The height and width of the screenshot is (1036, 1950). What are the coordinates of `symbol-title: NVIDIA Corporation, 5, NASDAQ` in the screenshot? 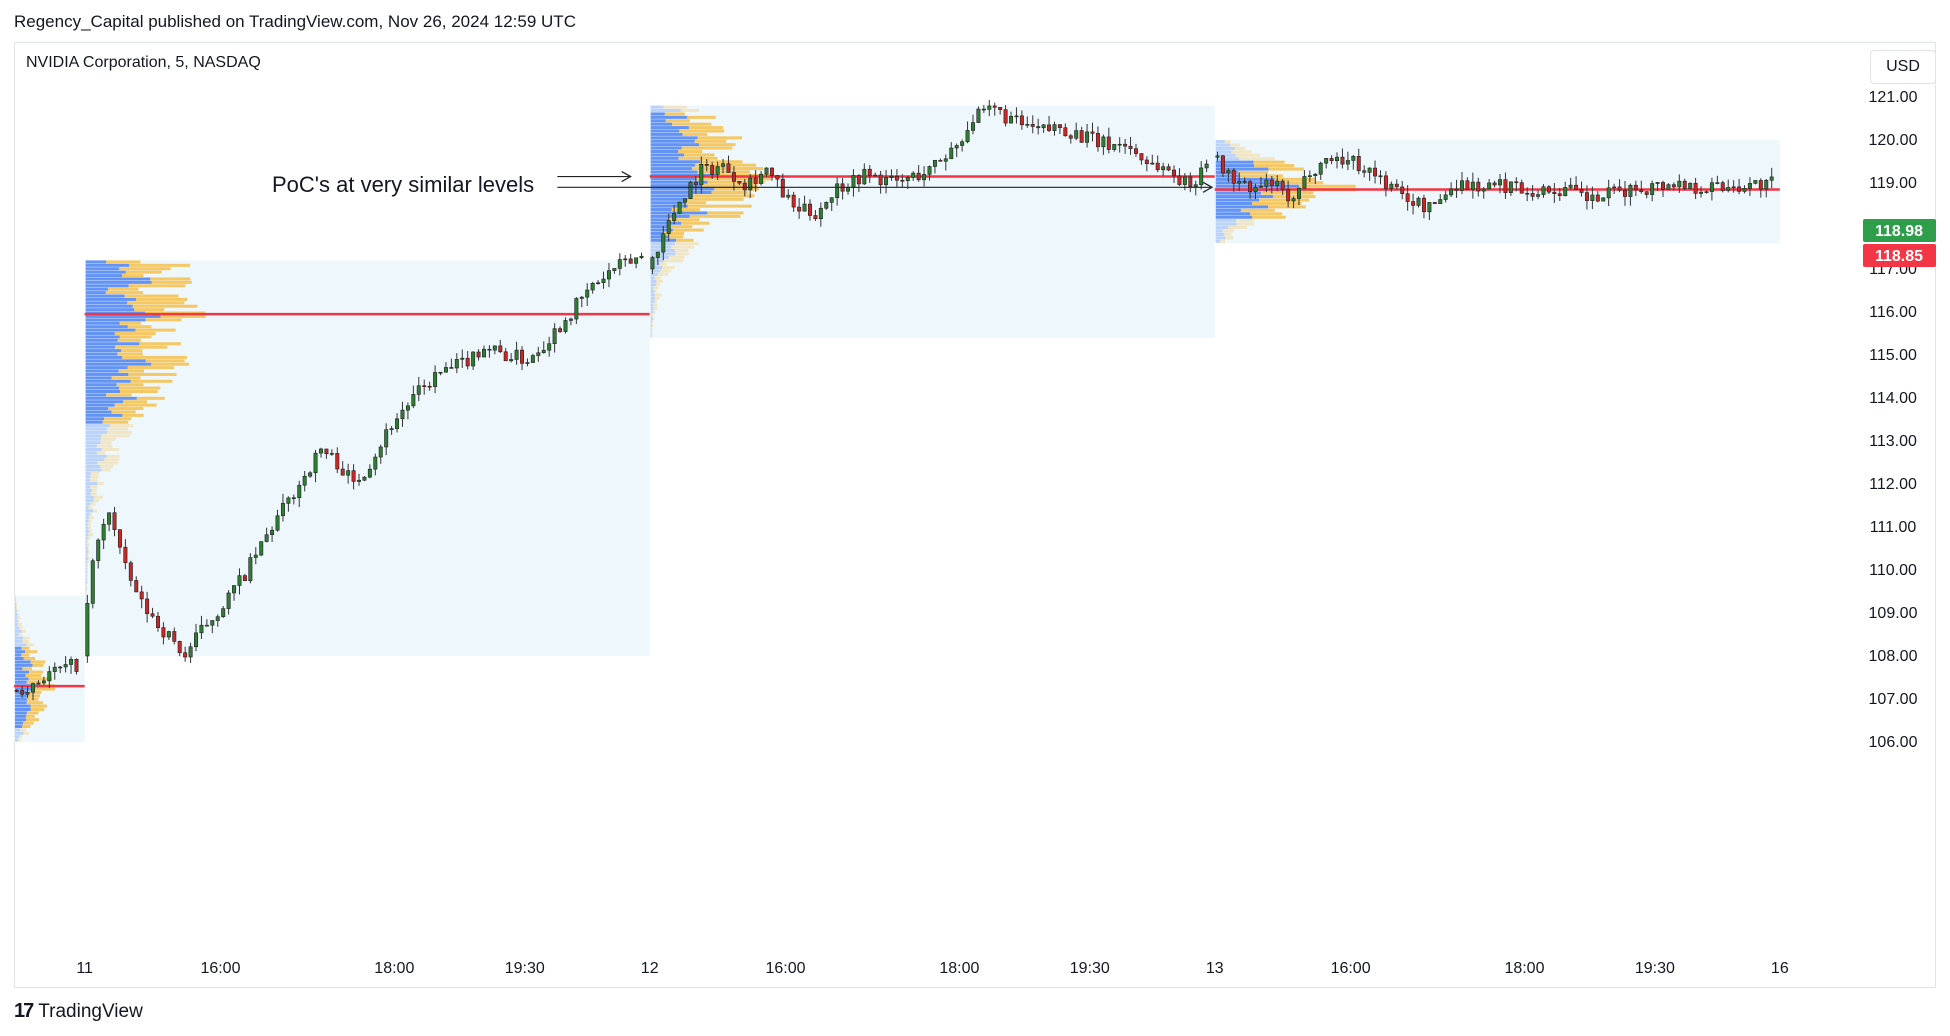 It's located at (143, 62).